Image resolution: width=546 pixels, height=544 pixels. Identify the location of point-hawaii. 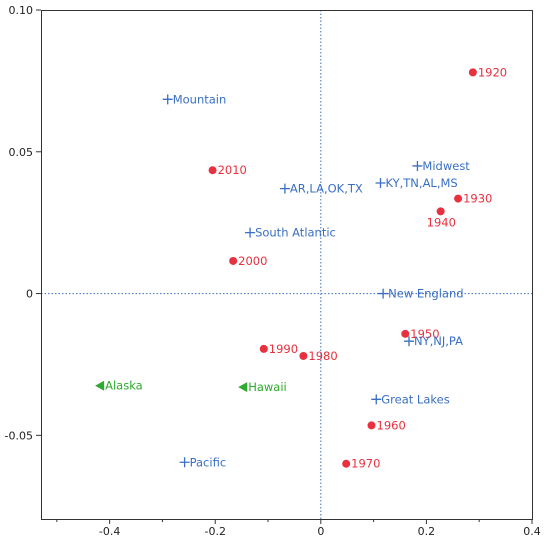
(243, 387).